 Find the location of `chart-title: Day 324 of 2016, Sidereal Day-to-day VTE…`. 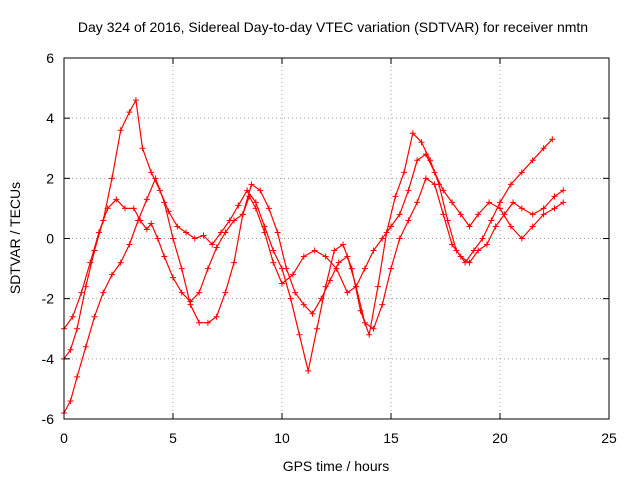

chart-title: Day 324 of 2016, Sidereal Day-to-day VTE… is located at coordinates (333, 27).